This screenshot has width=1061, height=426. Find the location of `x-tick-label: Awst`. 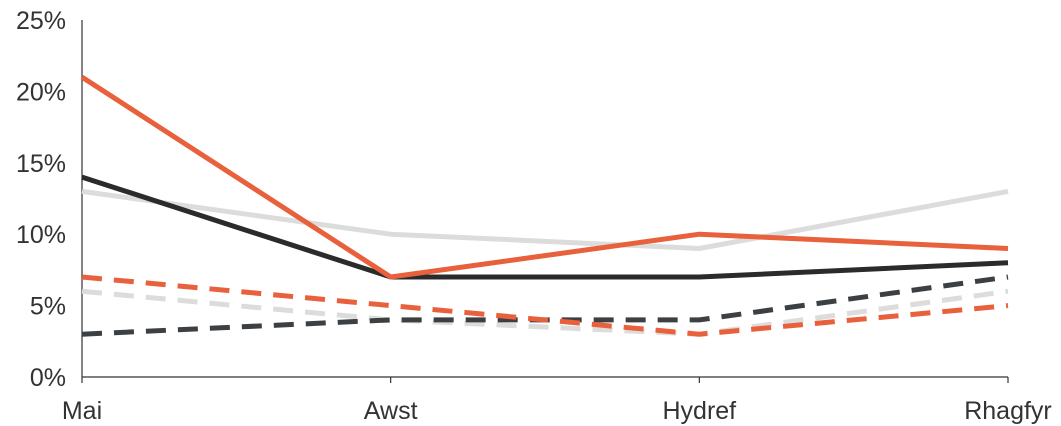

x-tick-label: Awst is located at coordinates (391, 411).